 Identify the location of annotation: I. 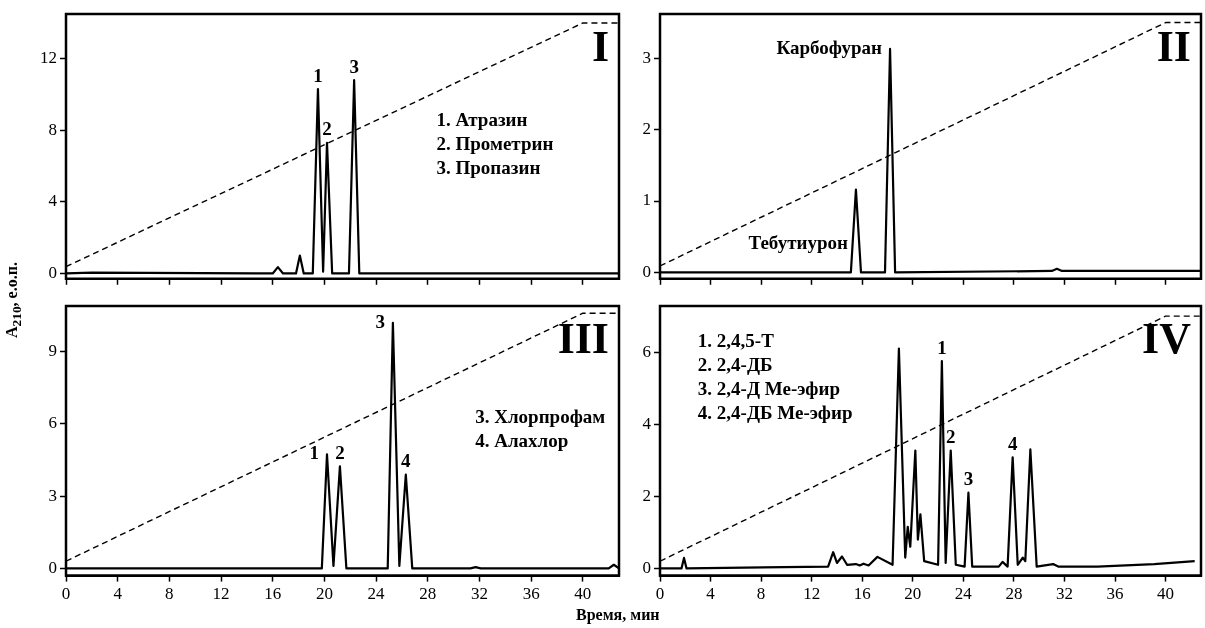
(600, 47).